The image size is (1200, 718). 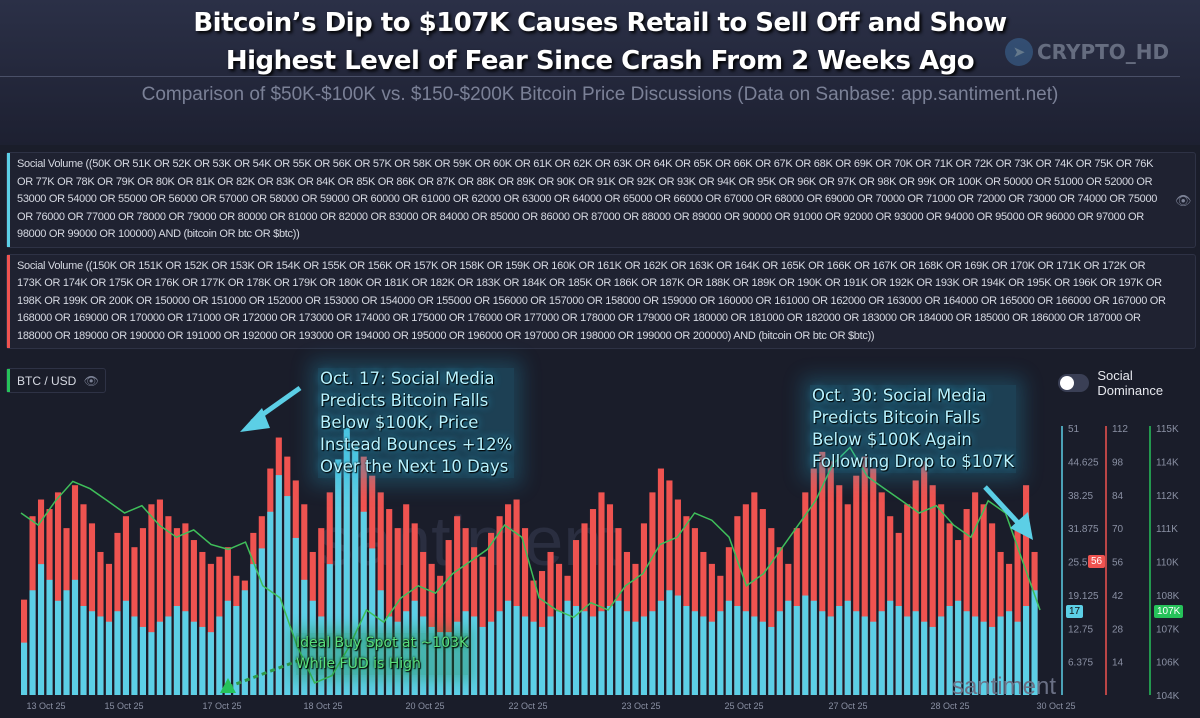 I want to click on watermark: santiment, so click(x=469, y=541).